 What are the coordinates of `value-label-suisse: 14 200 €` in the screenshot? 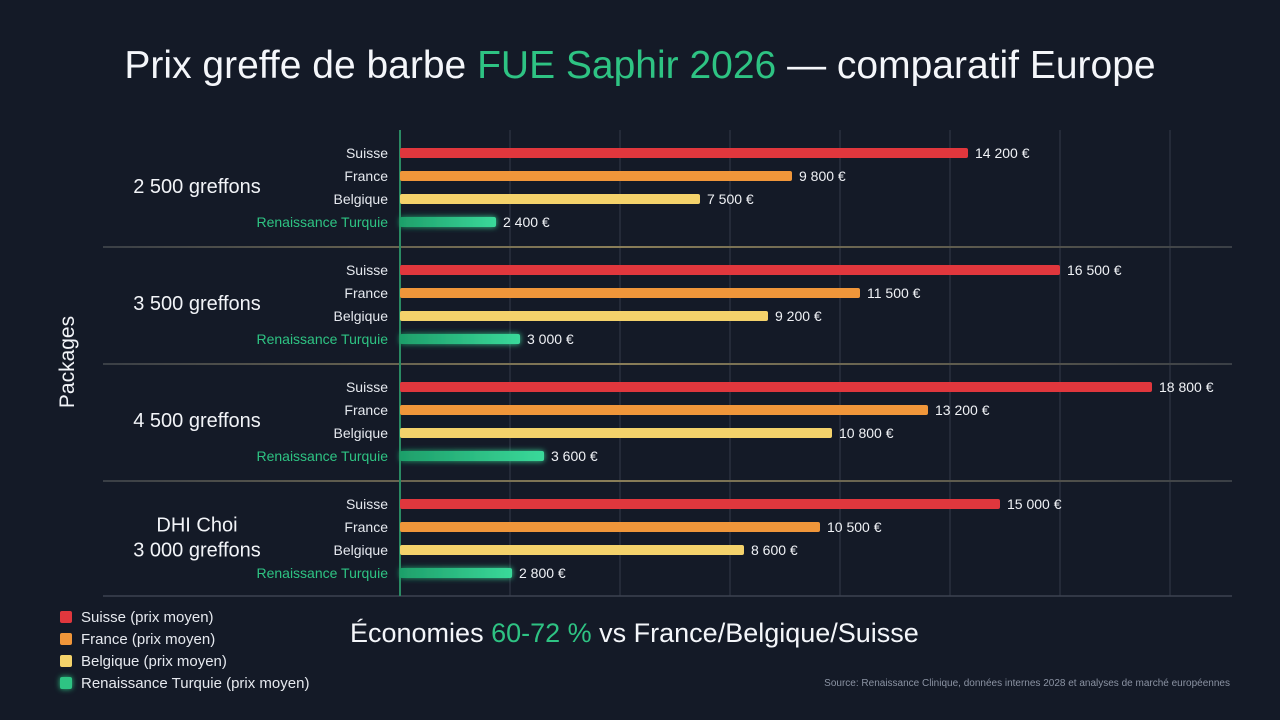 It's located at (1002, 153).